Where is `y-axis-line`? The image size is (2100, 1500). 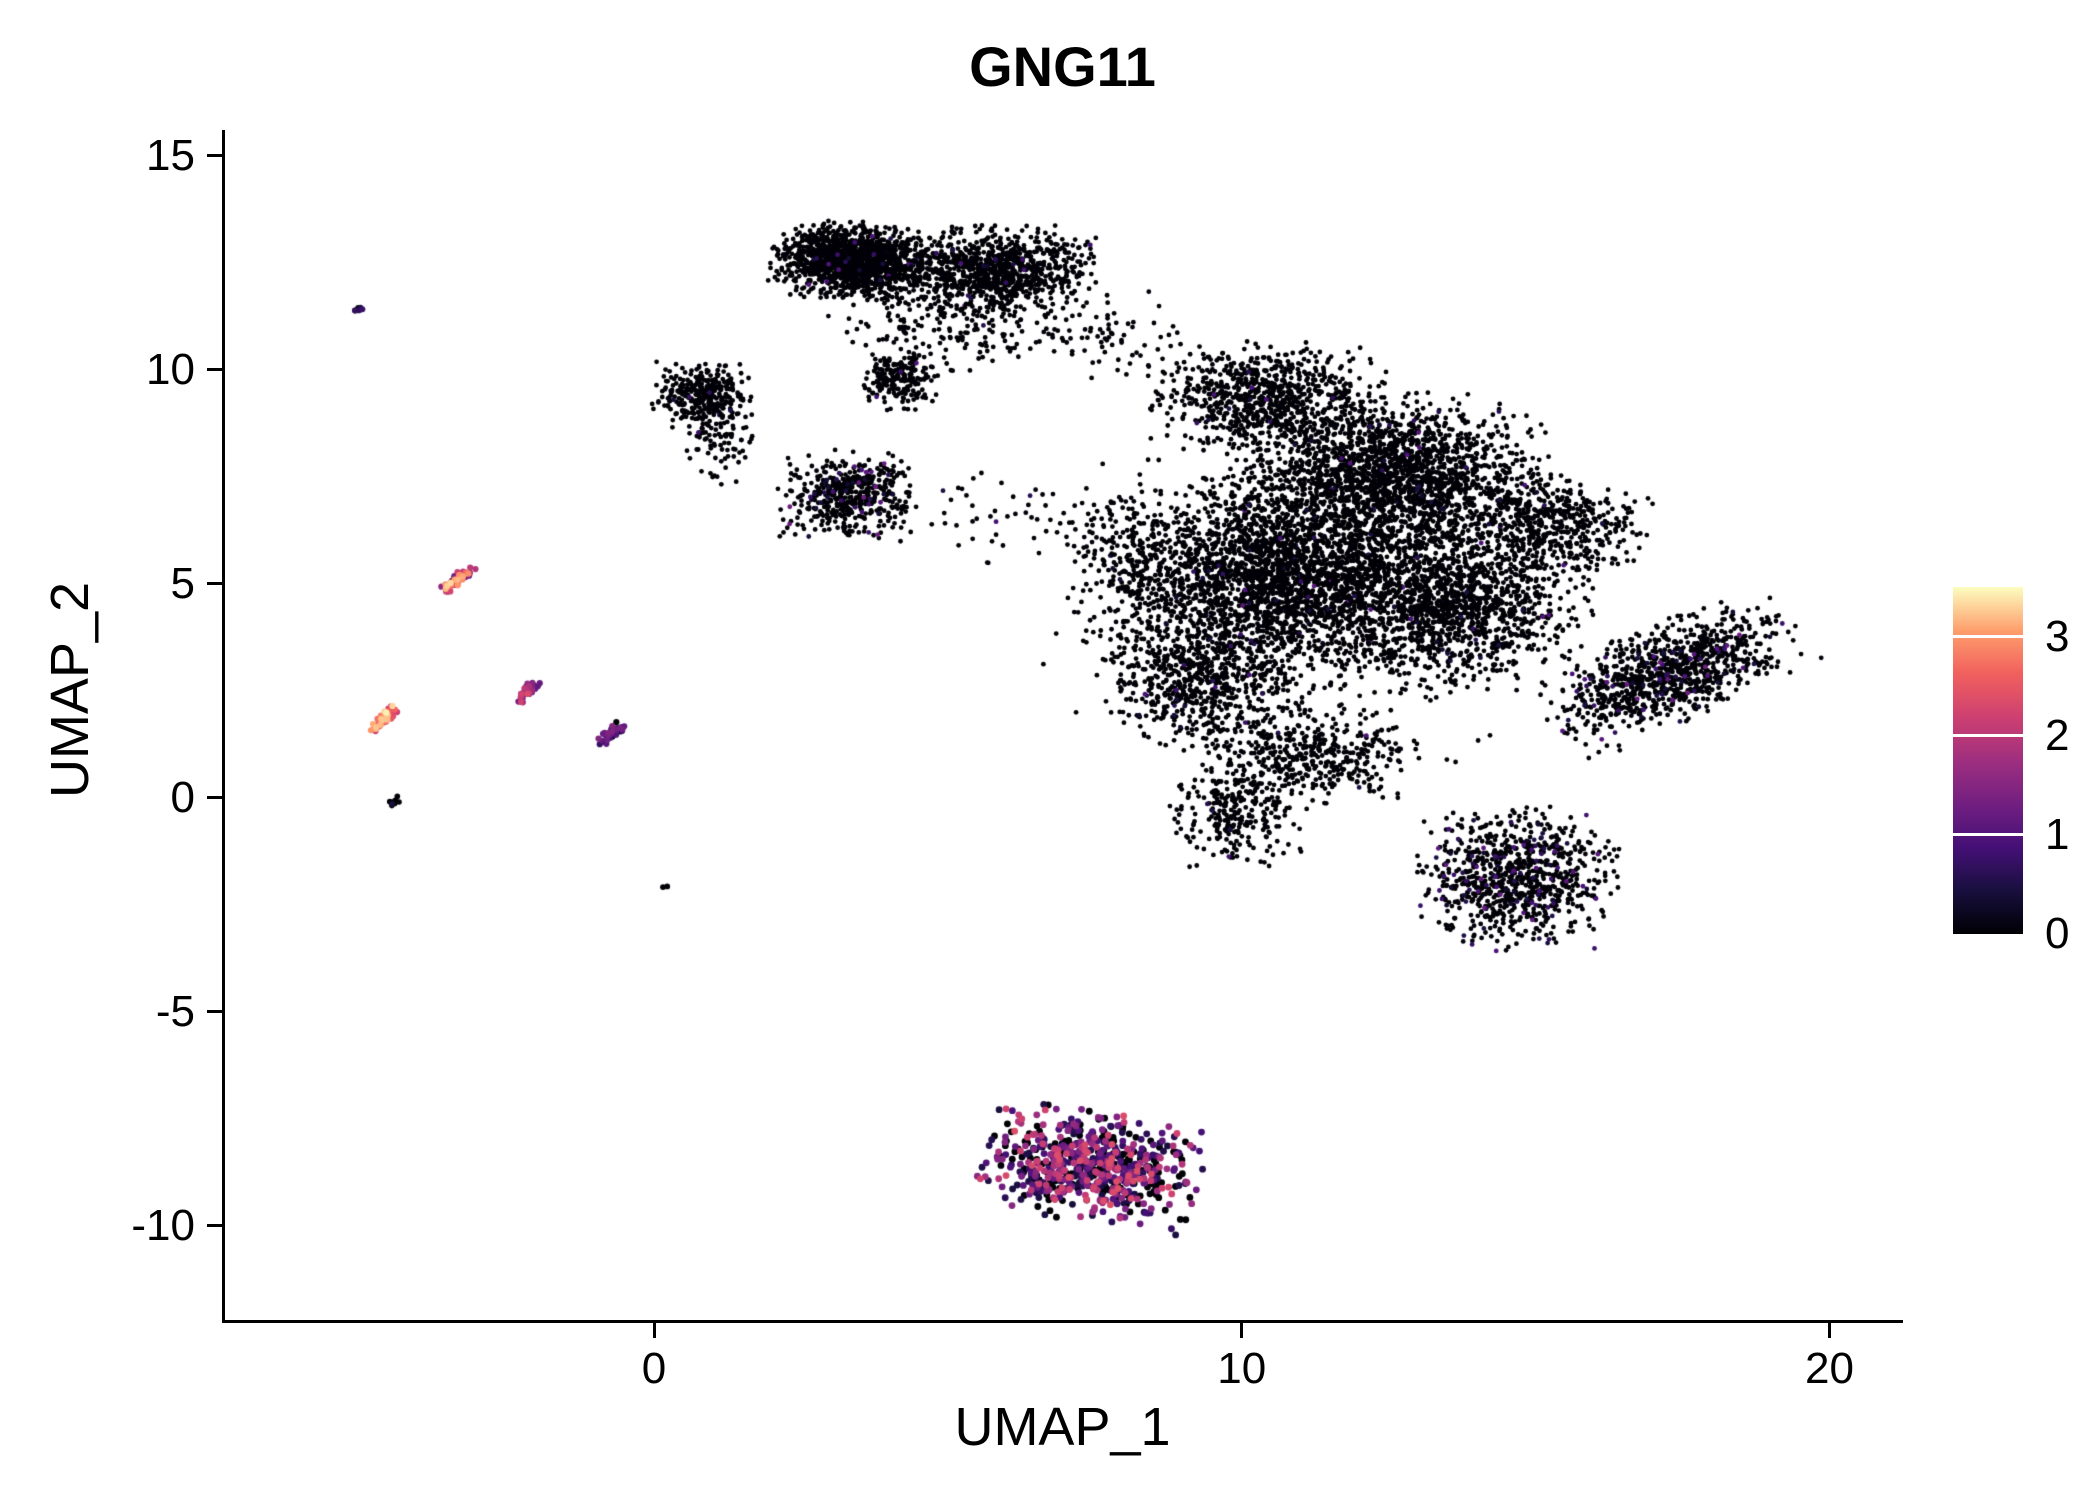
y-axis-line is located at coordinates (223, 726).